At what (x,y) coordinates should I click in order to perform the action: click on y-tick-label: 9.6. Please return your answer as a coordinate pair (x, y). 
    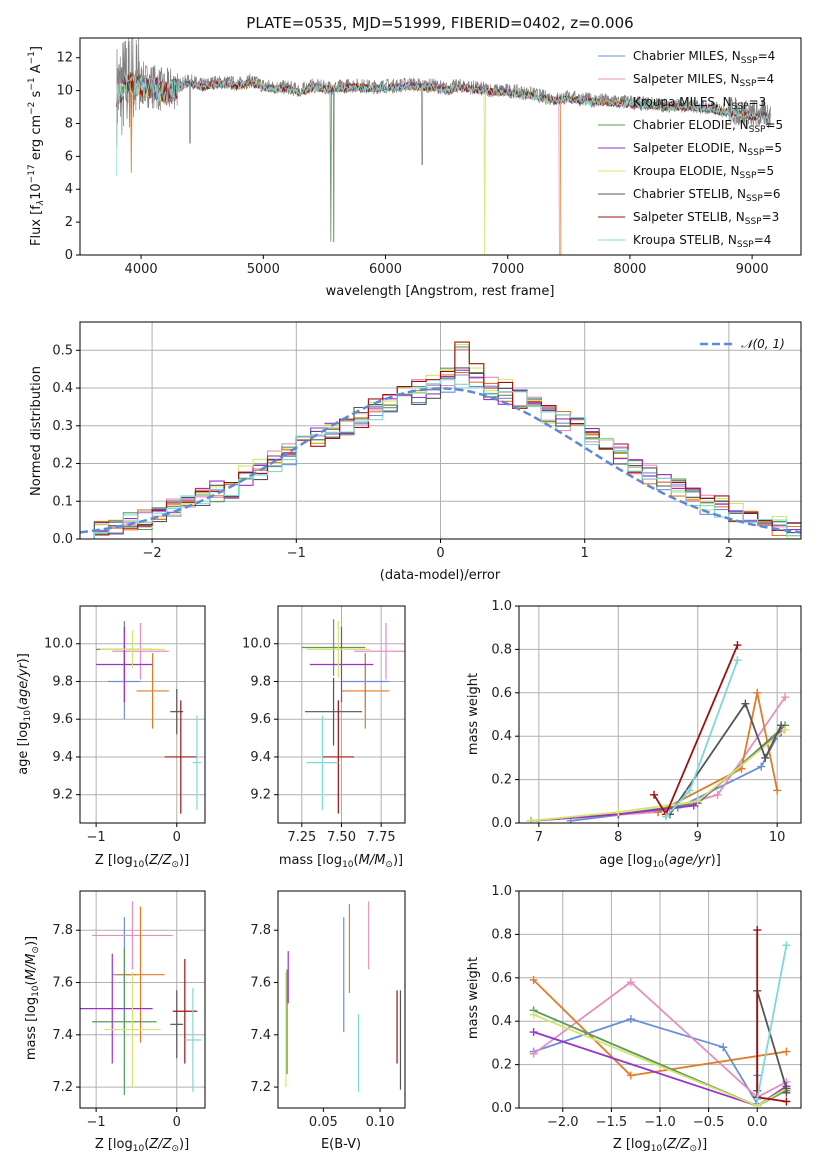
    Looking at the image, I should click on (260, 719).